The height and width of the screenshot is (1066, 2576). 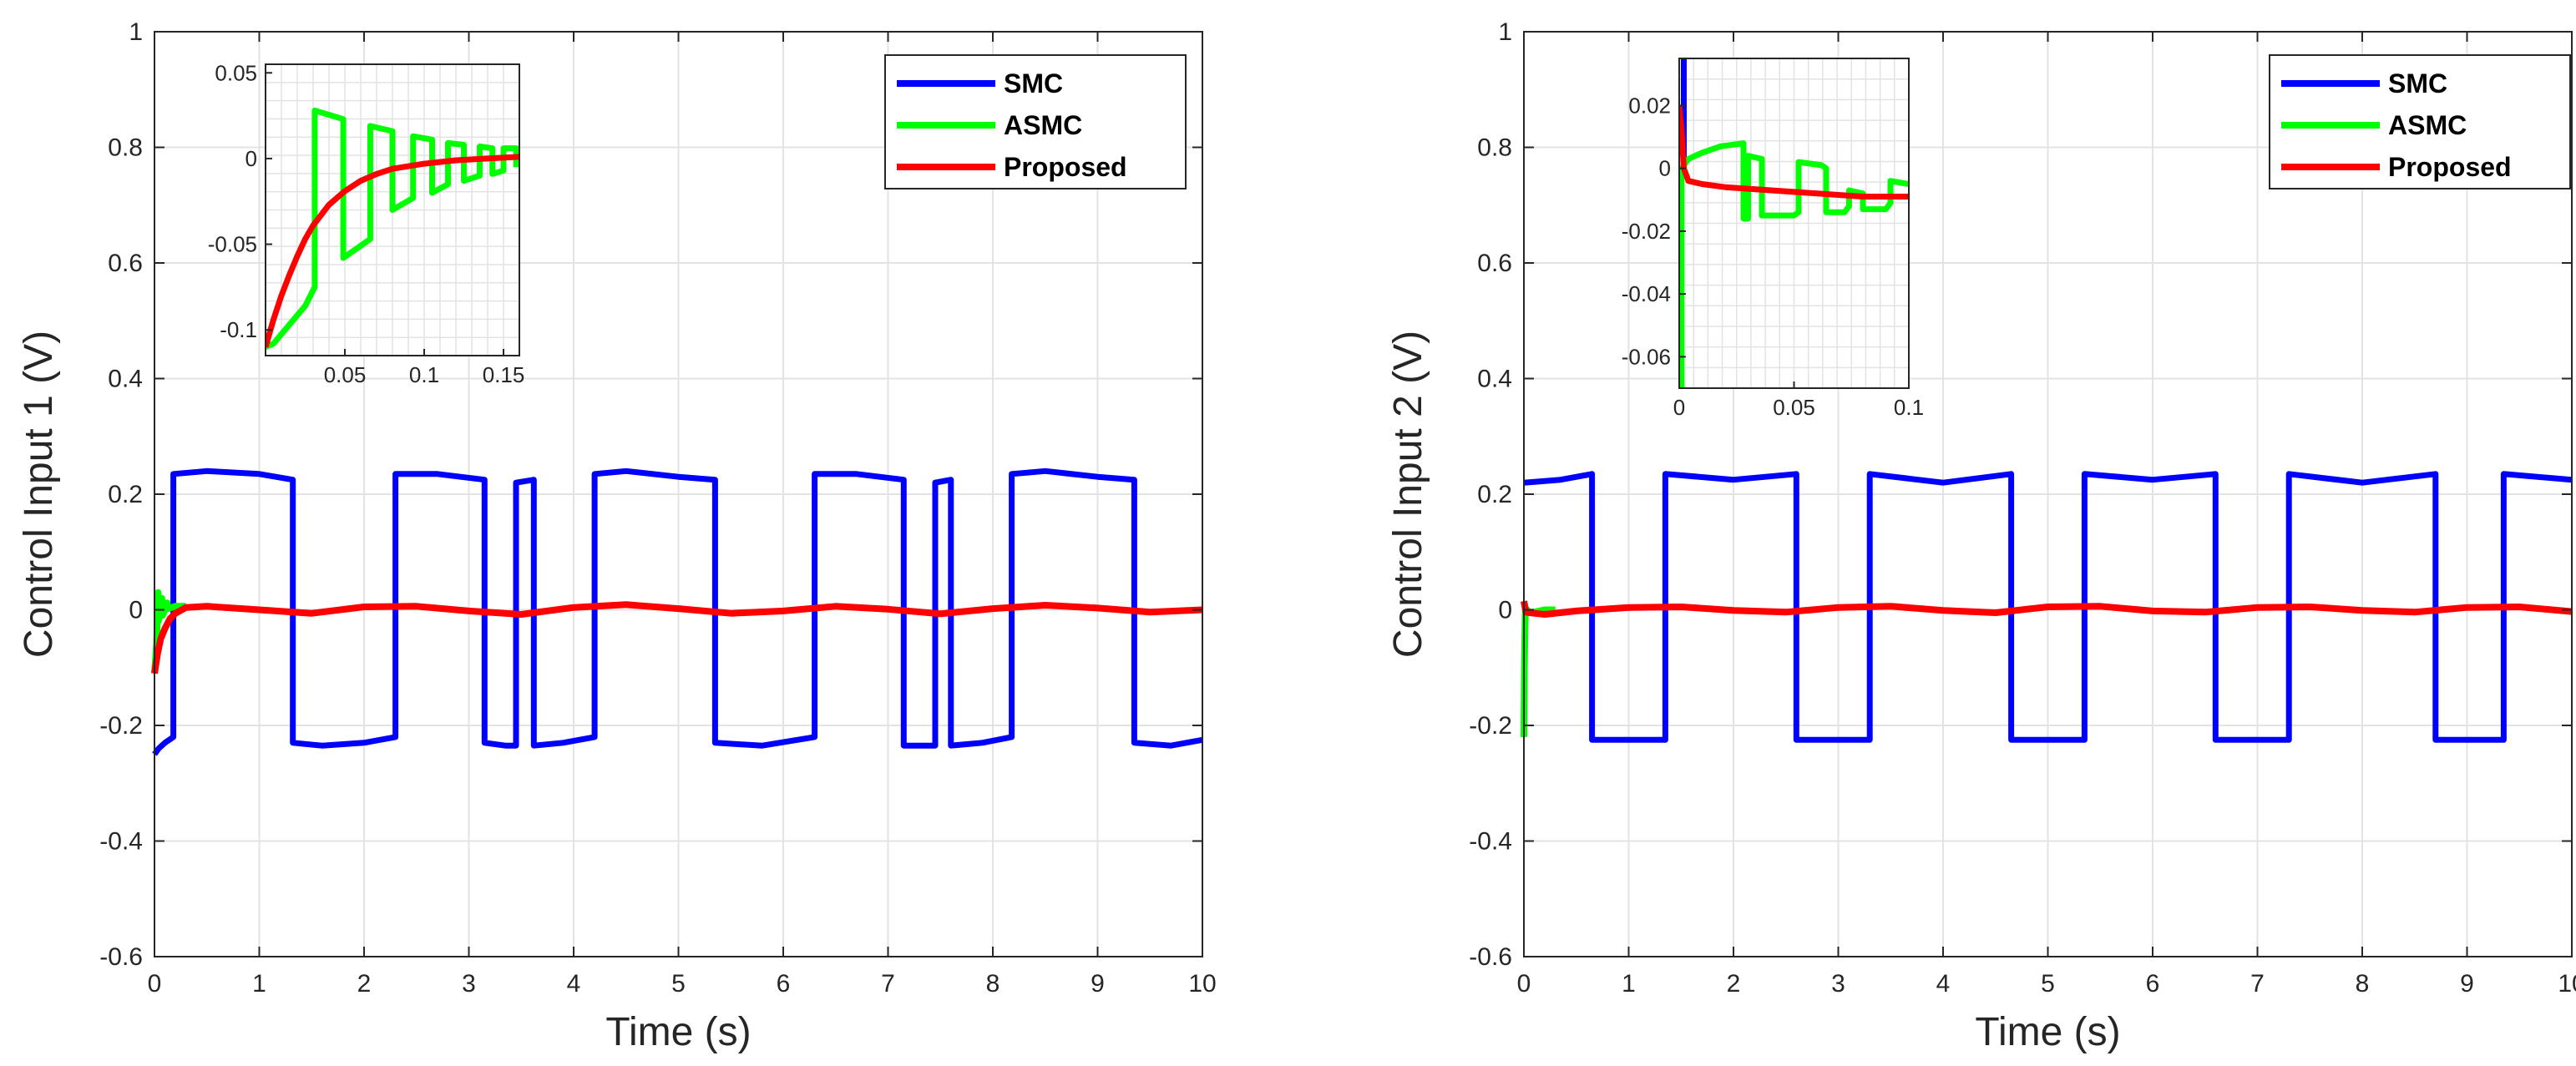 What do you see at coordinates (232, 244) in the screenshot?
I see `inset-y-tick-label: -0.05` at bounding box center [232, 244].